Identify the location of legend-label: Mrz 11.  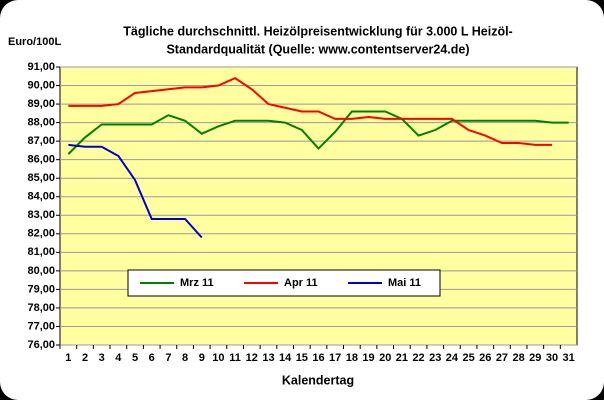
(197, 283).